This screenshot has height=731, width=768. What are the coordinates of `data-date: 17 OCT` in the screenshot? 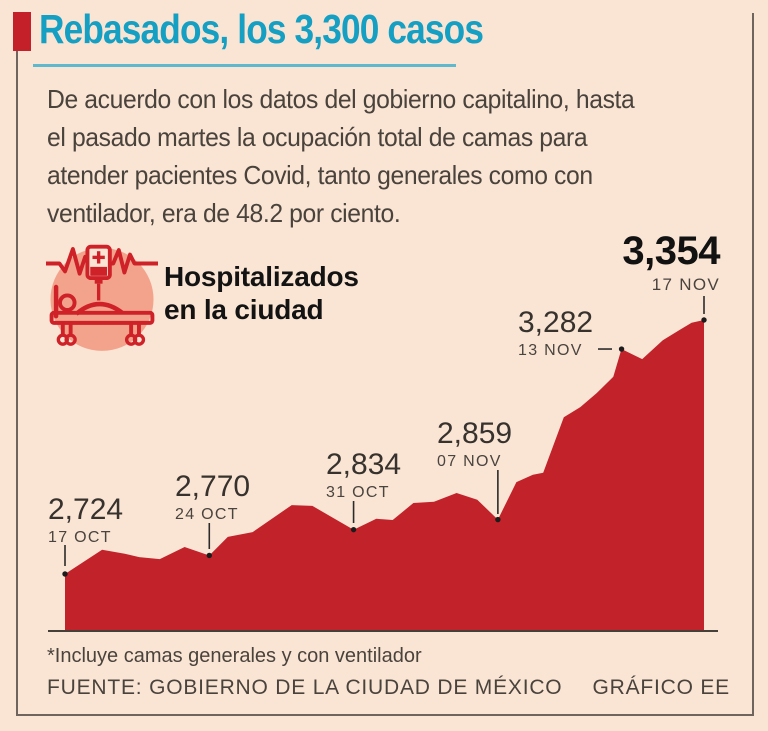 It's located at (80, 537).